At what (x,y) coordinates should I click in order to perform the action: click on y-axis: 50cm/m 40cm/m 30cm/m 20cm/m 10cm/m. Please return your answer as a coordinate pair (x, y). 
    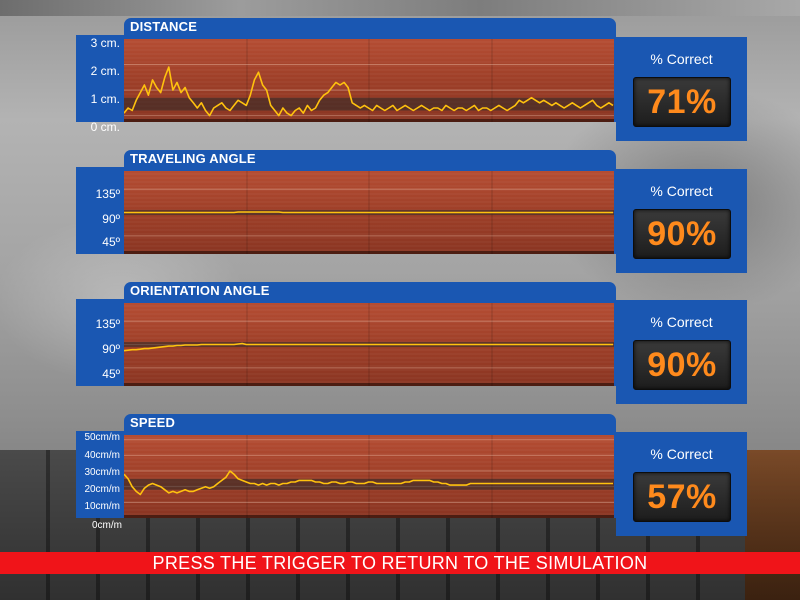
    Looking at the image, I should click on (100, 474).